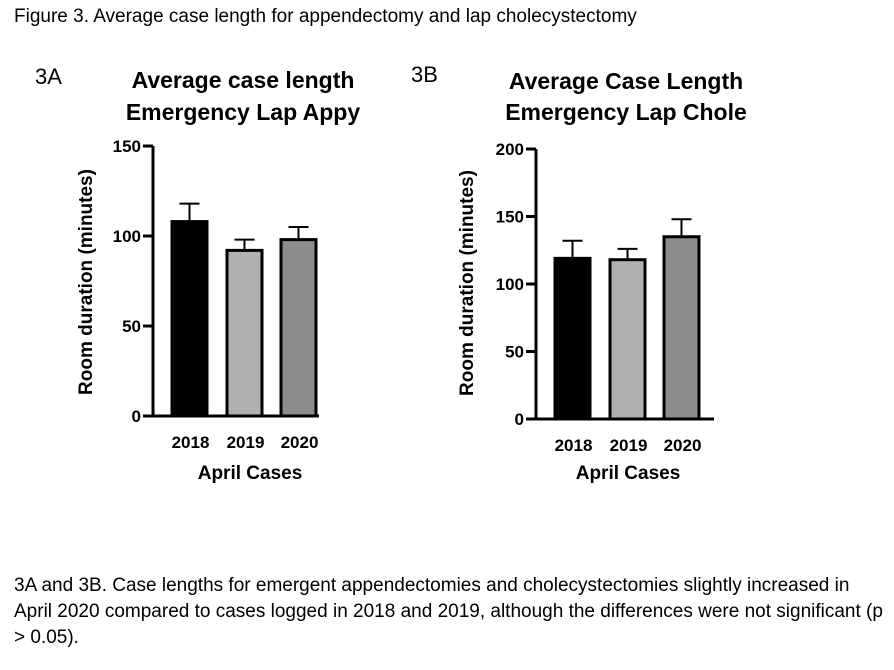  Describe the element at coordinates (243, 80) in the screenshot. I see `chart-title-line-1: Average case length` at that location.